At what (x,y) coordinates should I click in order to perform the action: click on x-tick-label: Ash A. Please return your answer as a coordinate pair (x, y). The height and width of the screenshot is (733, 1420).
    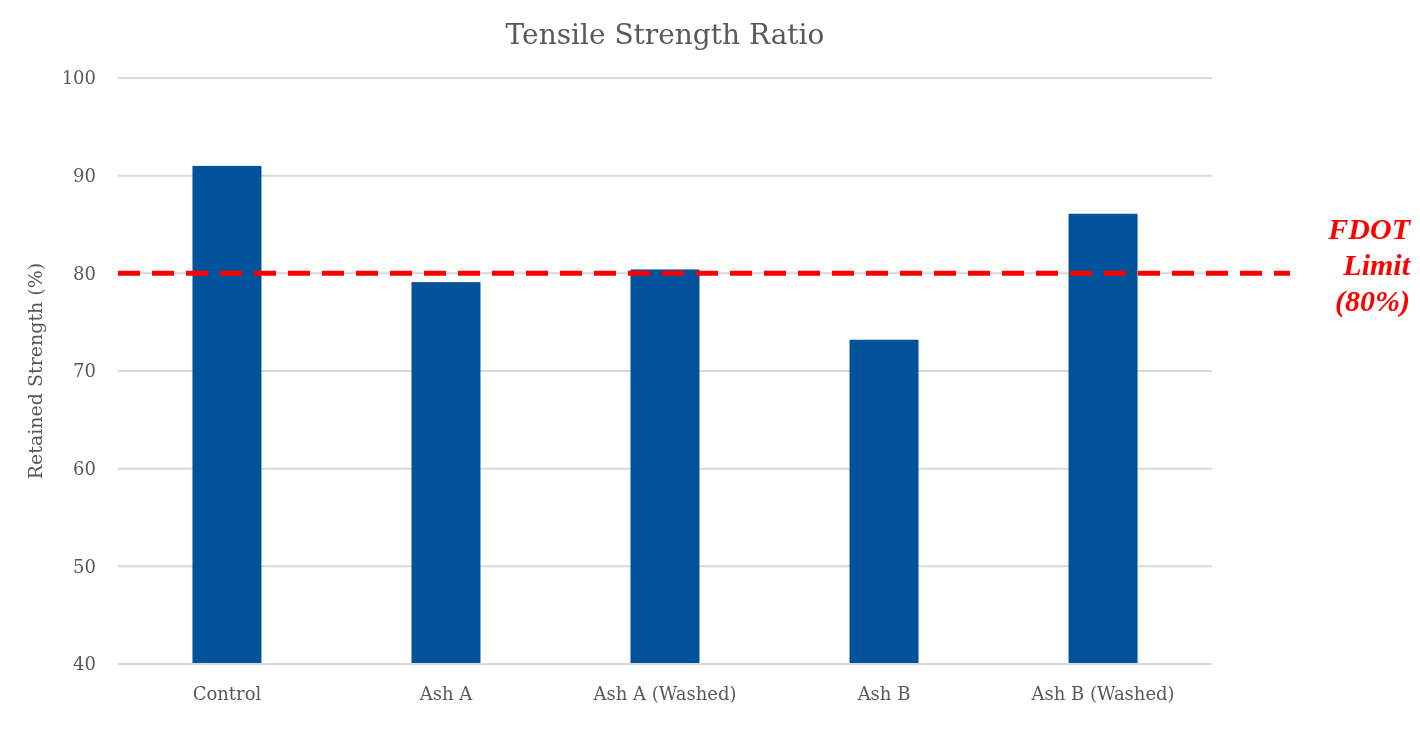
    Looking at the image, I should click on (446, 693).